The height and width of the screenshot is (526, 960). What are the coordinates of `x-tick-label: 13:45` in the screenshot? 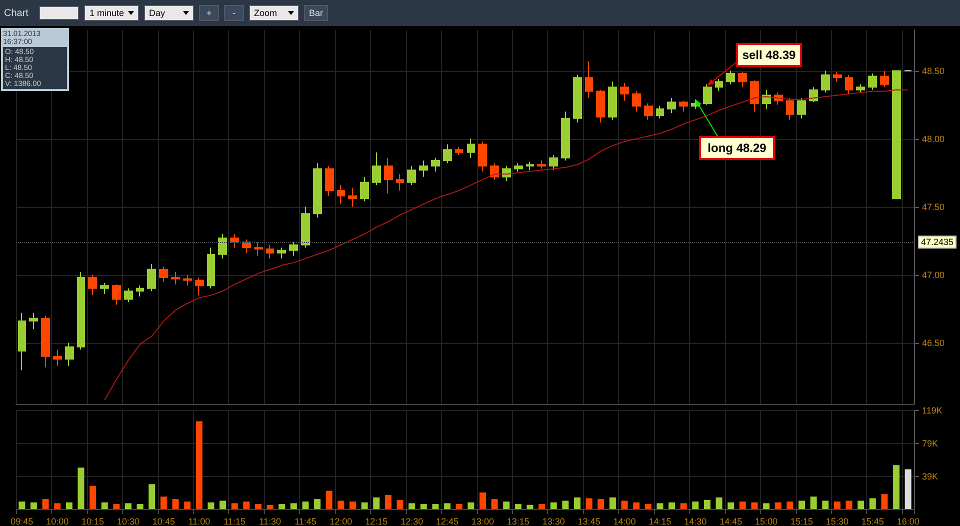 It's located at (589, 521).